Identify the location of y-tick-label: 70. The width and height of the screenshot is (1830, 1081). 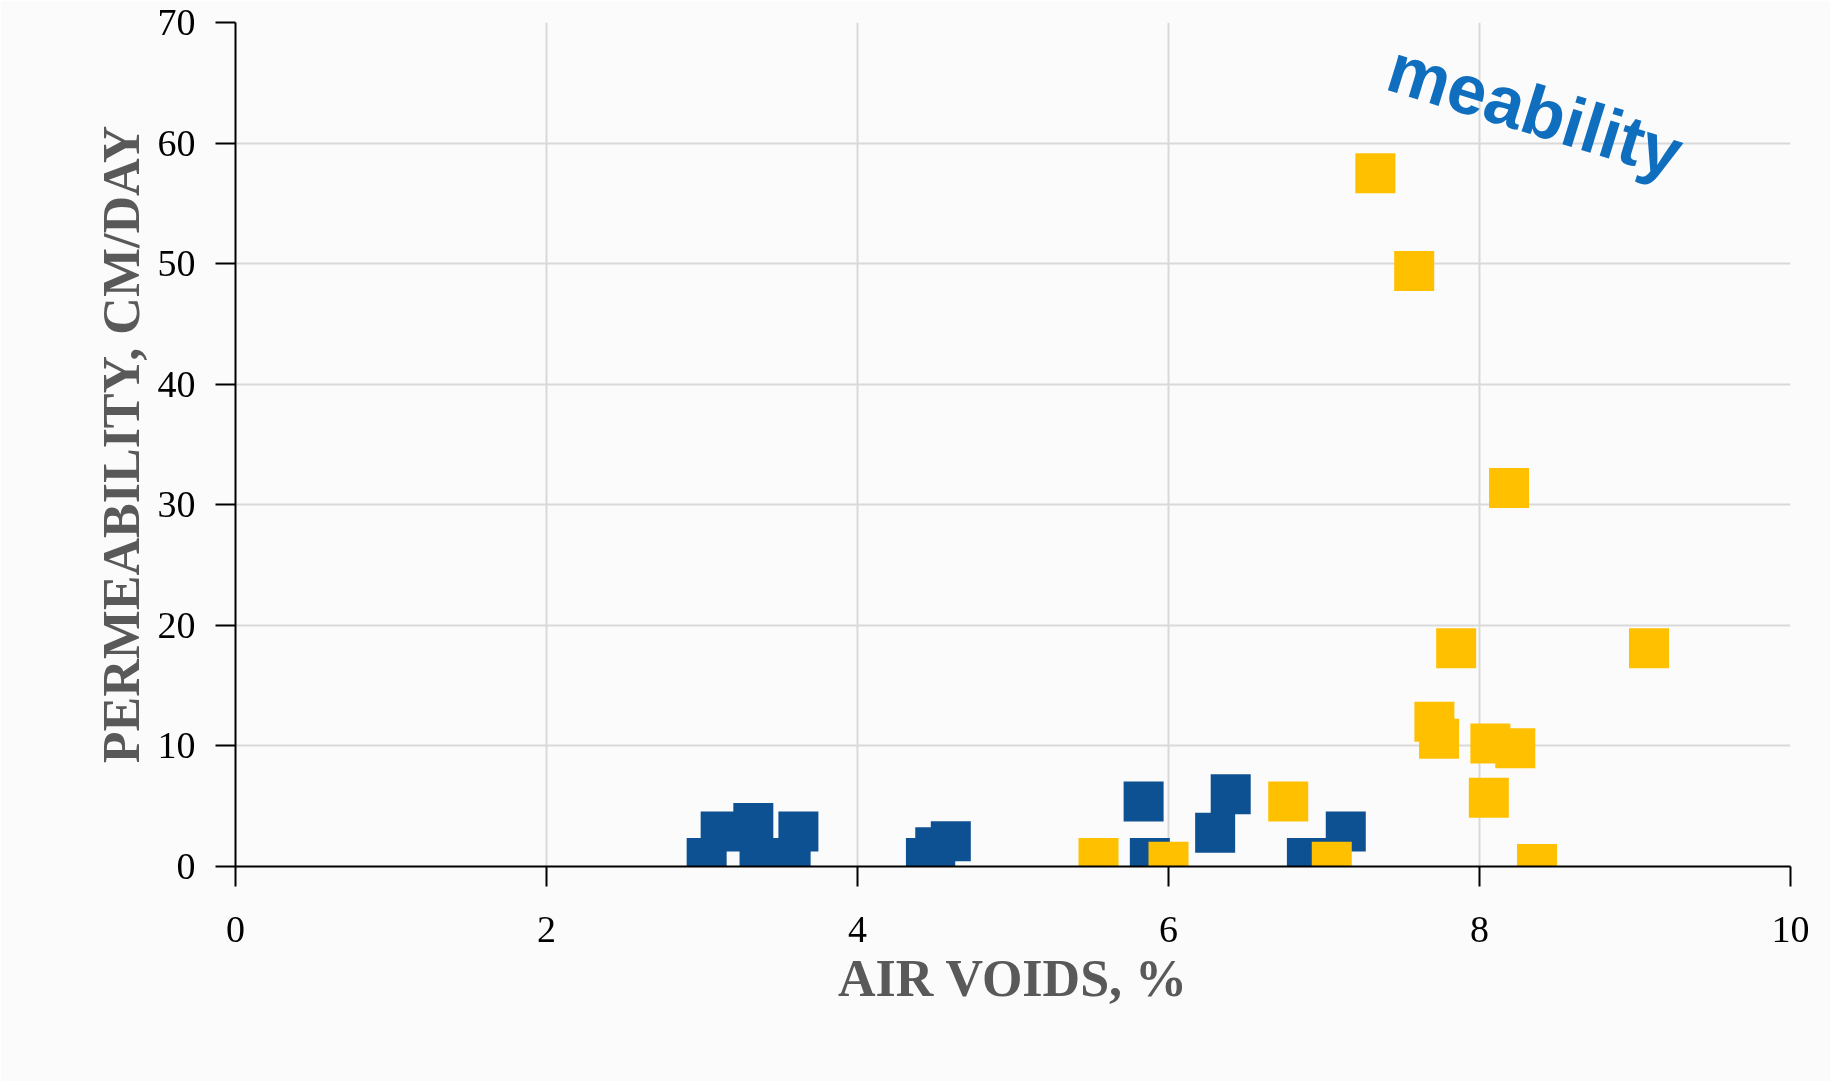
(176, 22).